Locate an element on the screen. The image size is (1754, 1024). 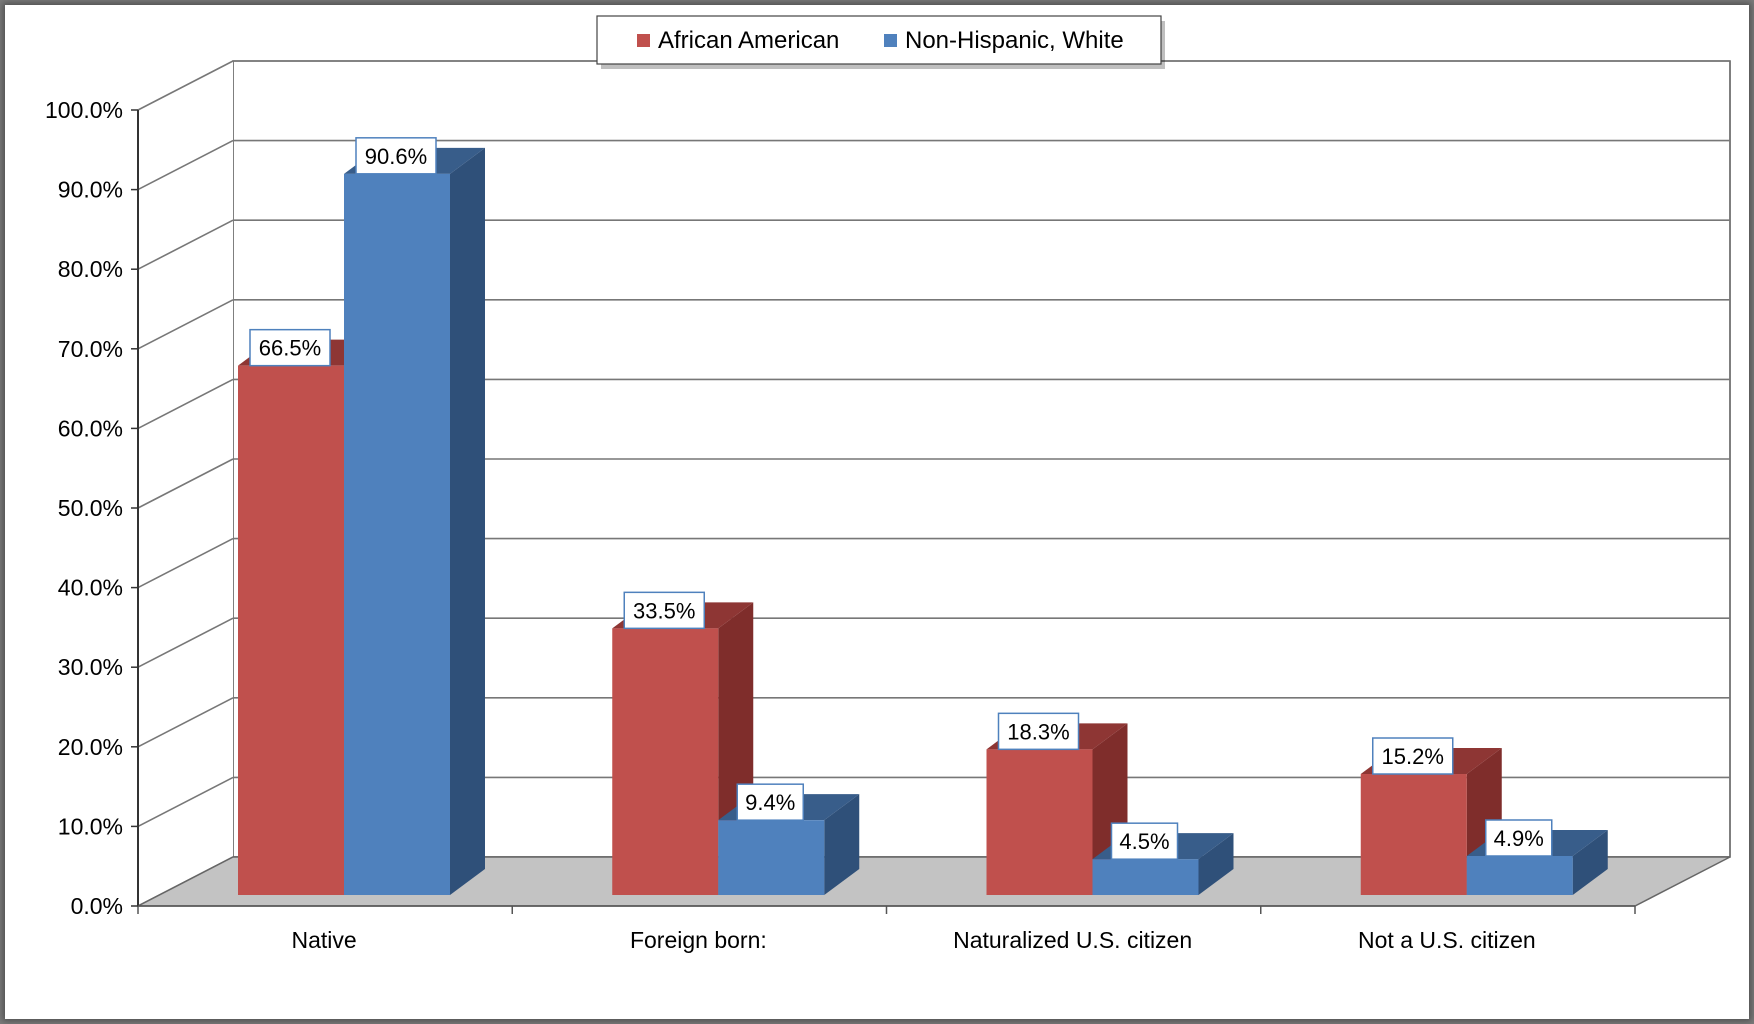
bar-african-american-foreign-born is located at coordinates (683, 748).